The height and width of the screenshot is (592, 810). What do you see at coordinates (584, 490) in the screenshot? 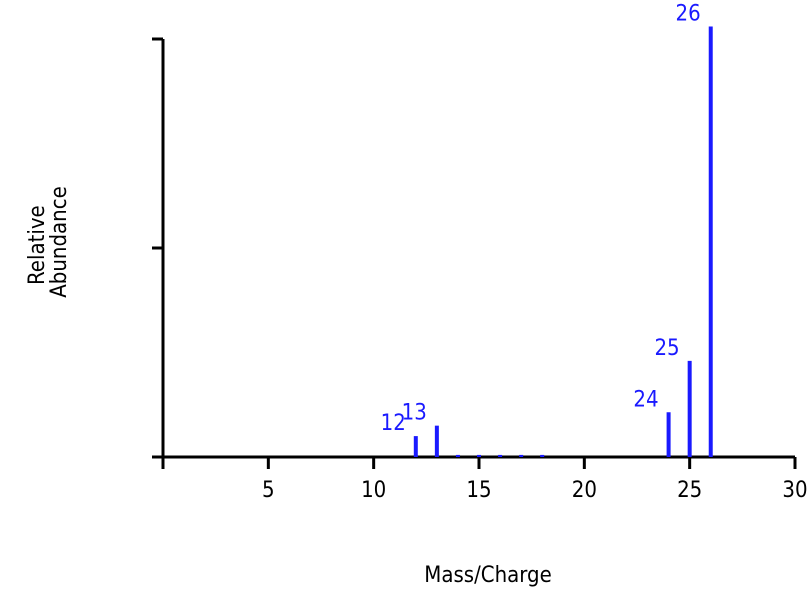
I see `x-tick-label-20: 20` at bounding box center [584, 490].